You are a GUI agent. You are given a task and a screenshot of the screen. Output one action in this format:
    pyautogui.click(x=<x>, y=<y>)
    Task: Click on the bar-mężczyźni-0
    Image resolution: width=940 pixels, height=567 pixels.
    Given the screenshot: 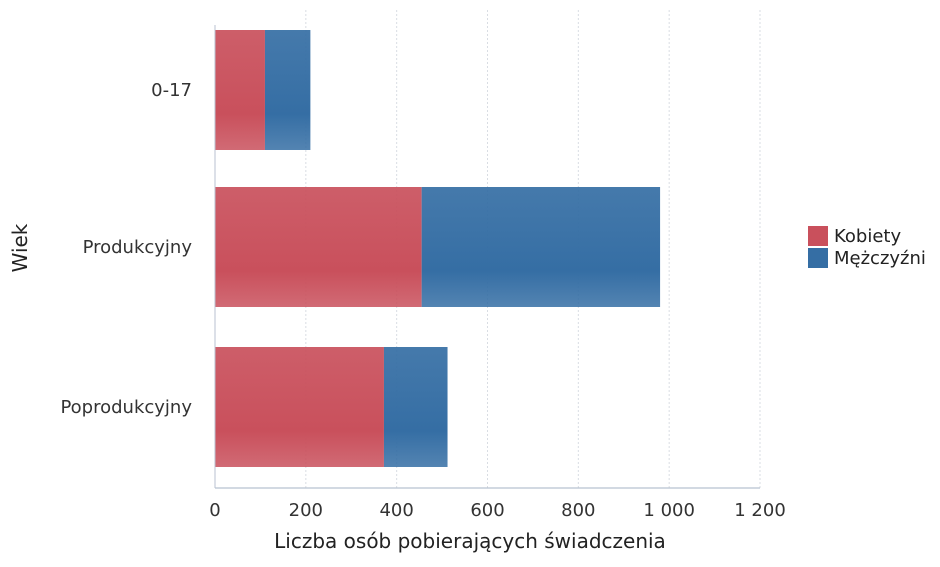 What is the action you would take?
    pyautogui.click(x=287, y=90)
    